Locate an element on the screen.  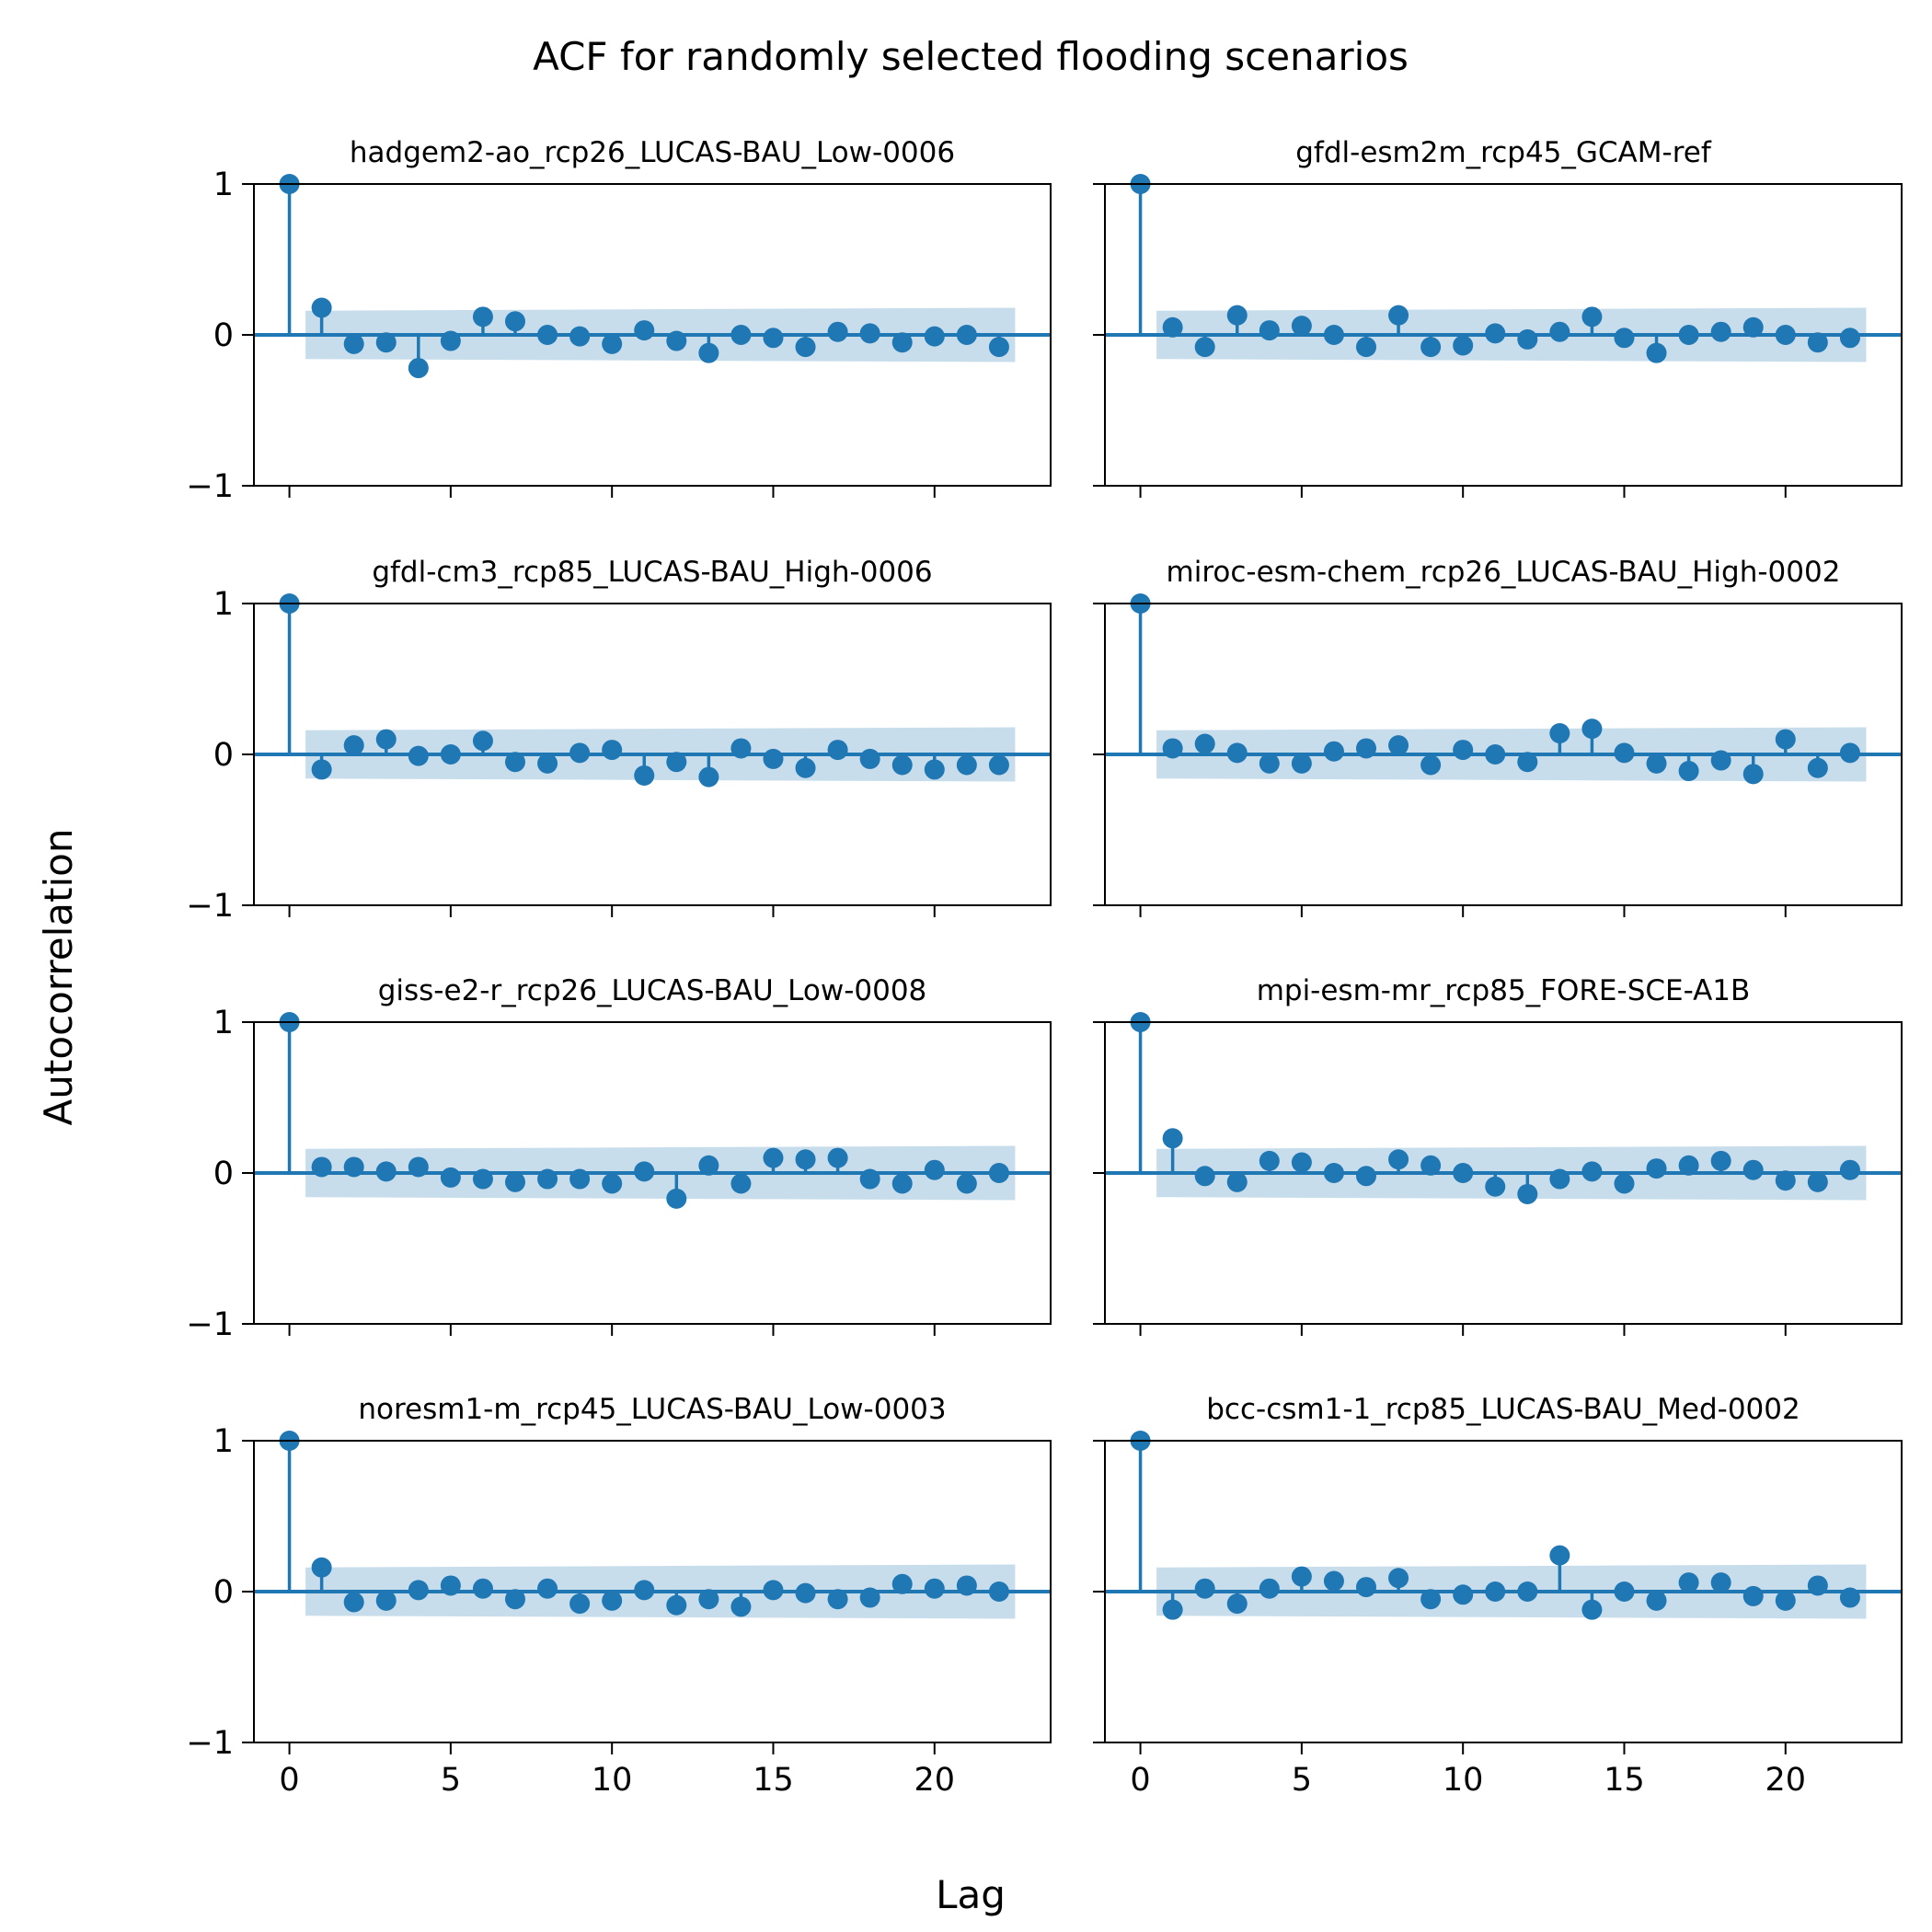
acf-panel-1: hadgem2-ao_rcp26_LUCAS-BAU_Low-0006 −1 0 1 is located at coordinates (619, 320).